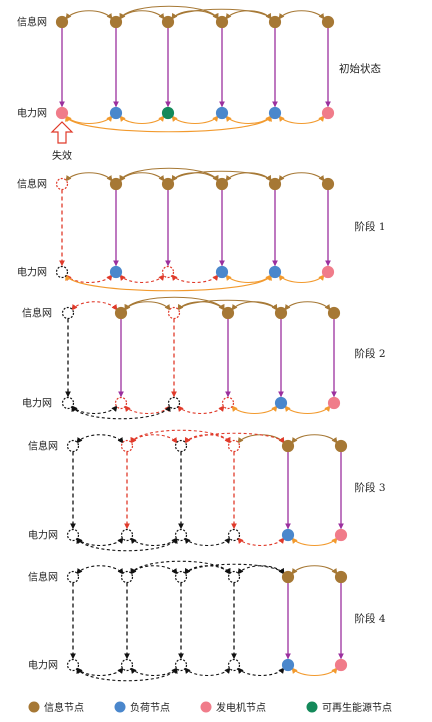  I want to click on stage-title: 阶段 1, so click(369, 226).